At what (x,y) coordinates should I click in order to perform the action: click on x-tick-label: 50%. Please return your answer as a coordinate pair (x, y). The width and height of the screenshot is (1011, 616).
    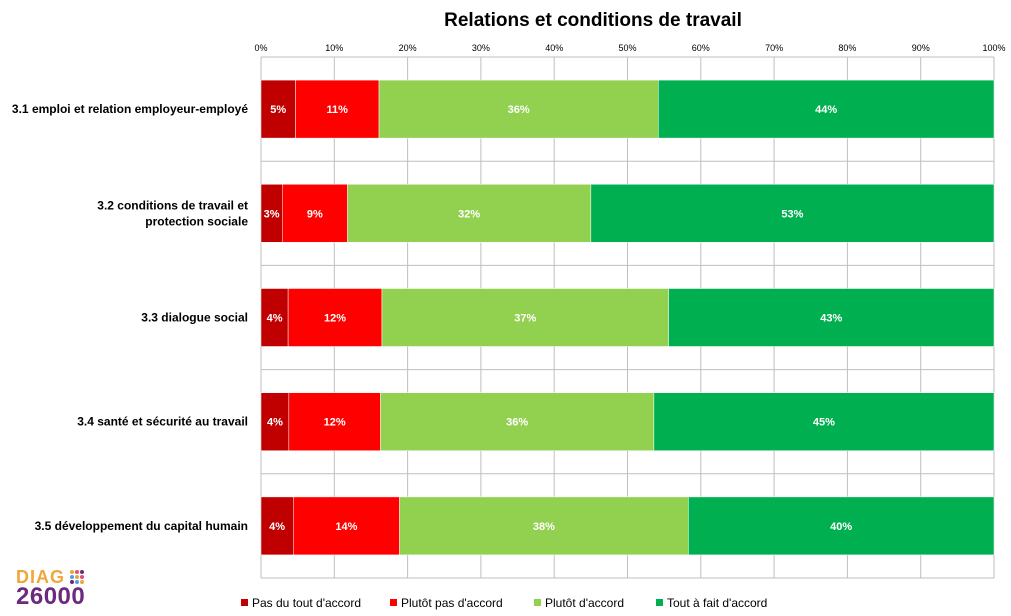
    Looking at the image, I should click on (627, 48).